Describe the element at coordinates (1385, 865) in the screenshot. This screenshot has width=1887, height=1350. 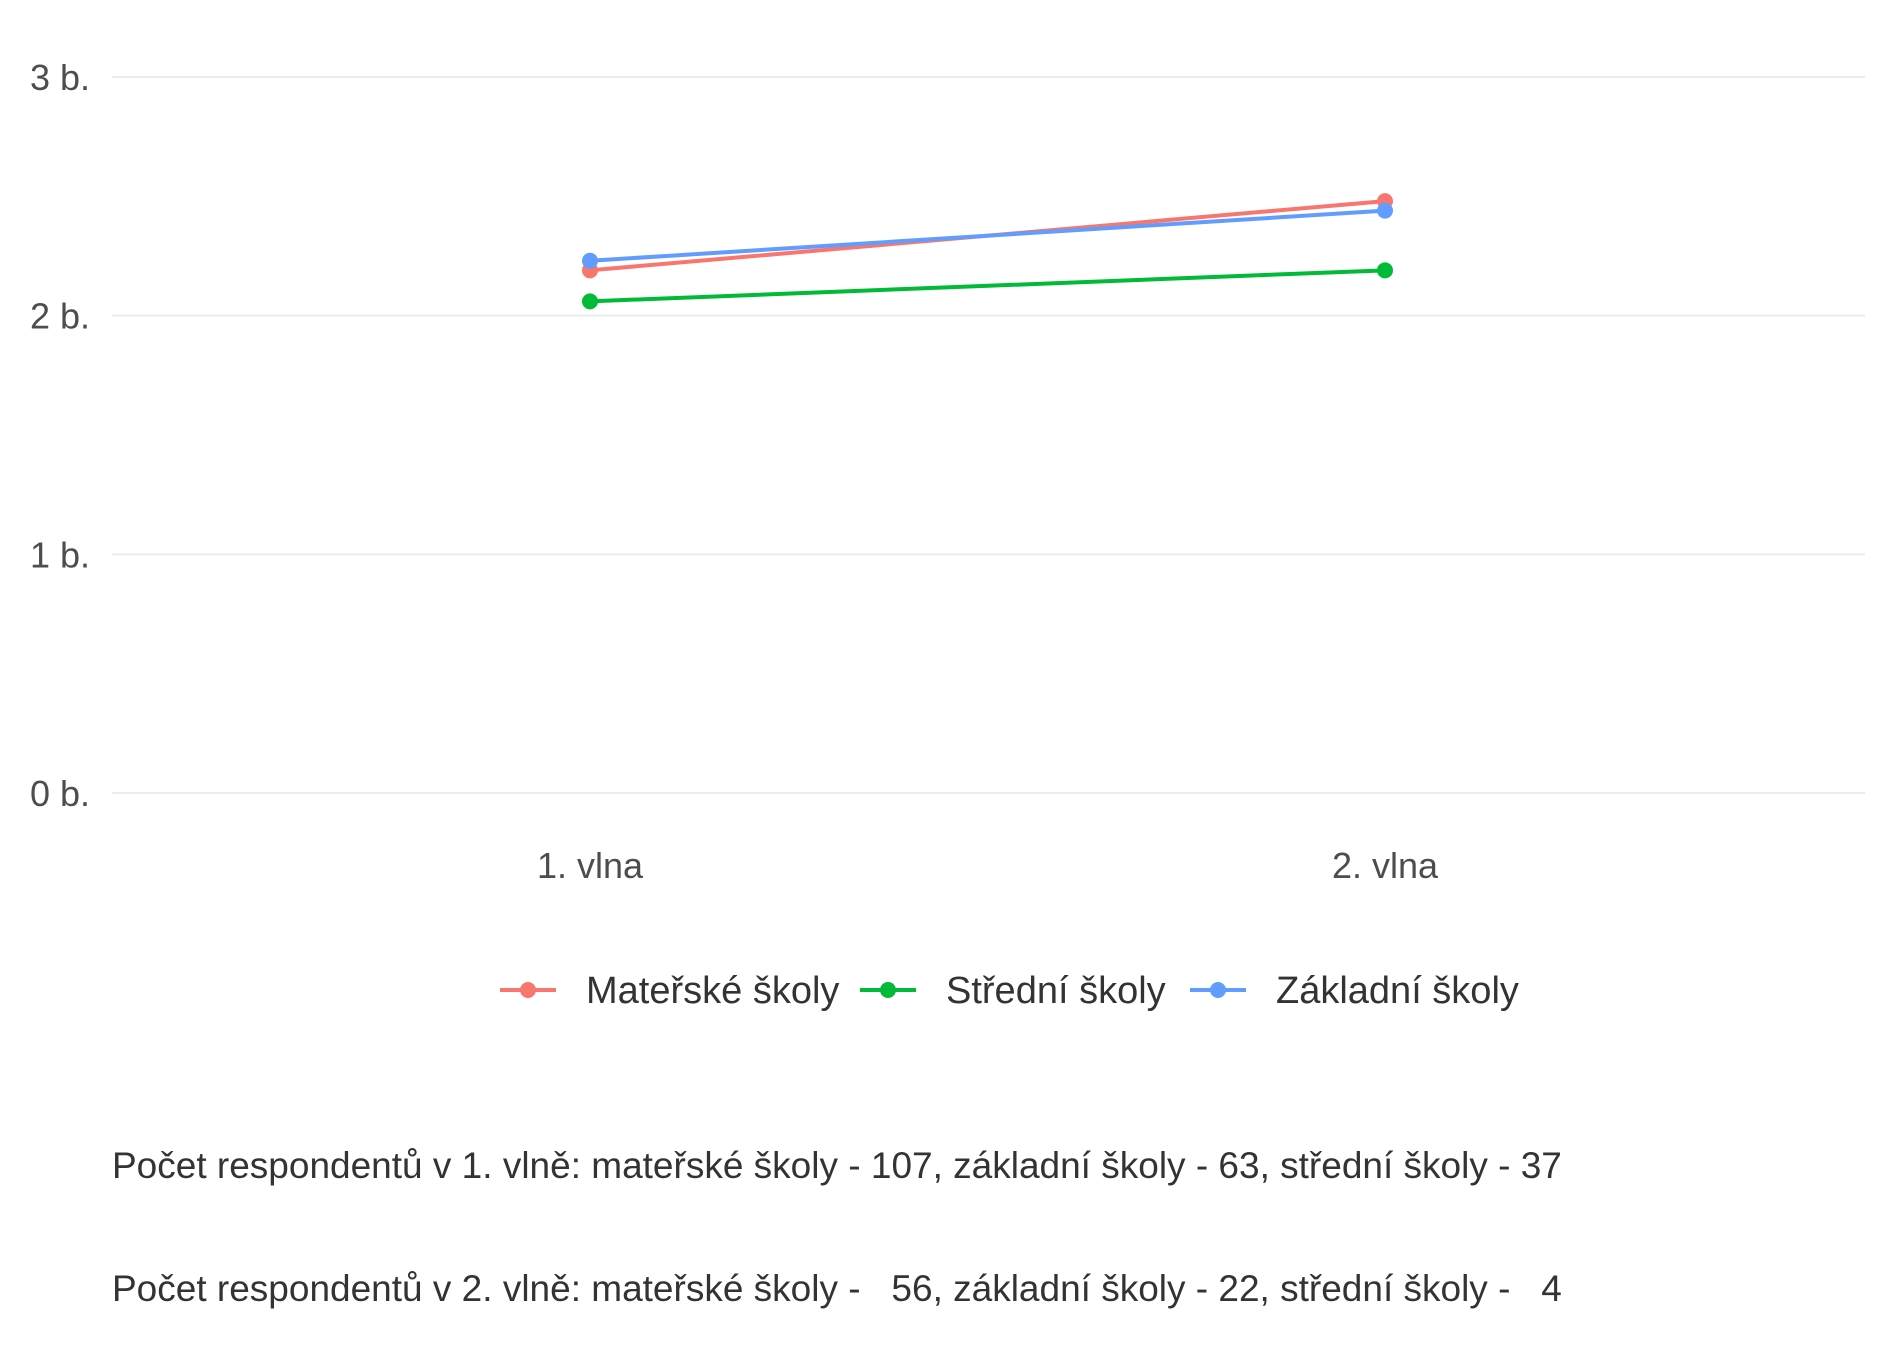
I see `x-tick-label: 2. vlna` at that location.